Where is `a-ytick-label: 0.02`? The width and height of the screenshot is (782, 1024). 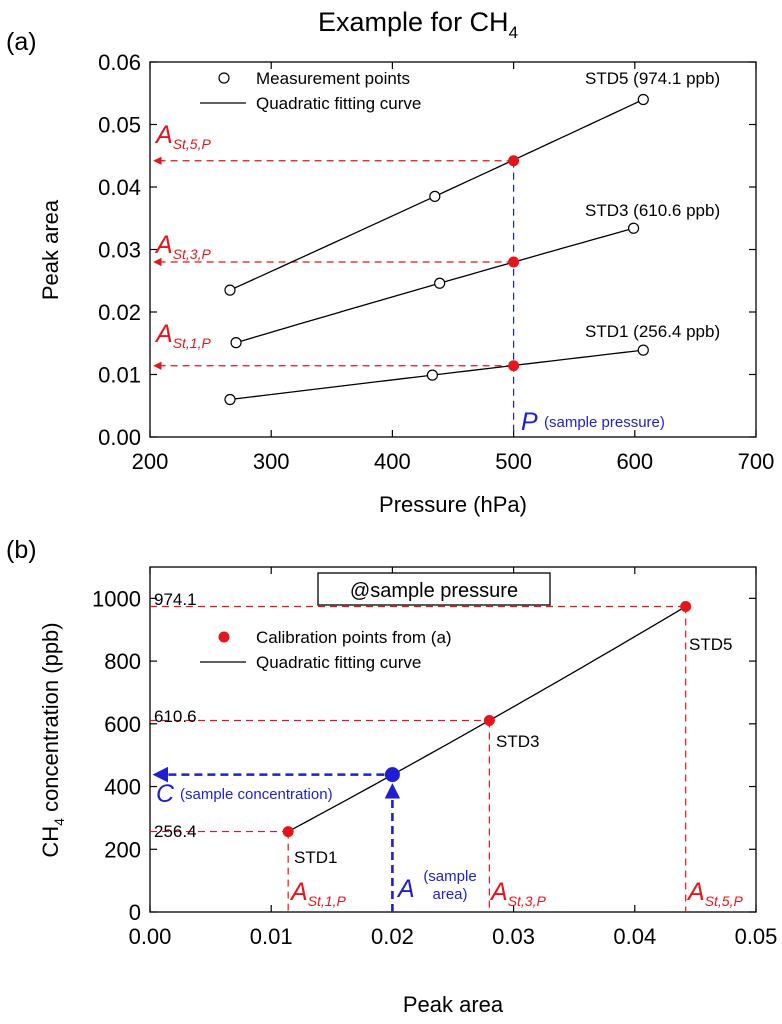
a-ytick-label: 0.02 is located at coordinates (119, 312).